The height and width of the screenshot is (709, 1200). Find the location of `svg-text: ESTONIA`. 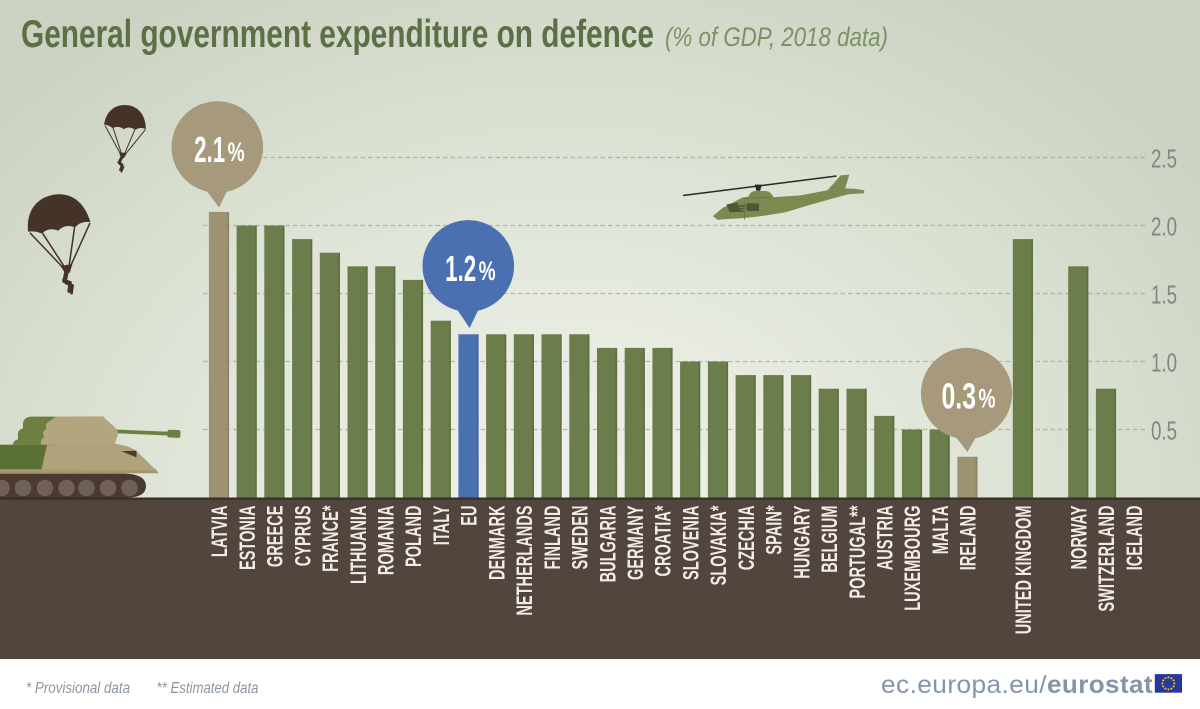

svg-text: ESTONIA is located at coordinates (247, 538).